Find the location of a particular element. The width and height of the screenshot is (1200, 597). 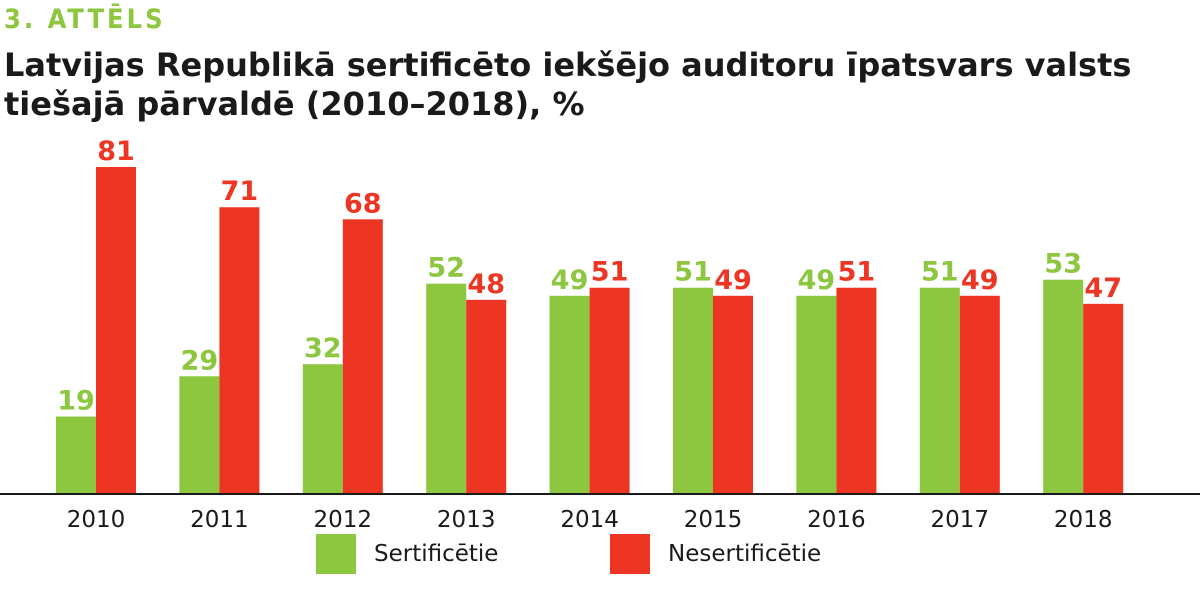

data-label: 19 is located at coordinates (76, 401).